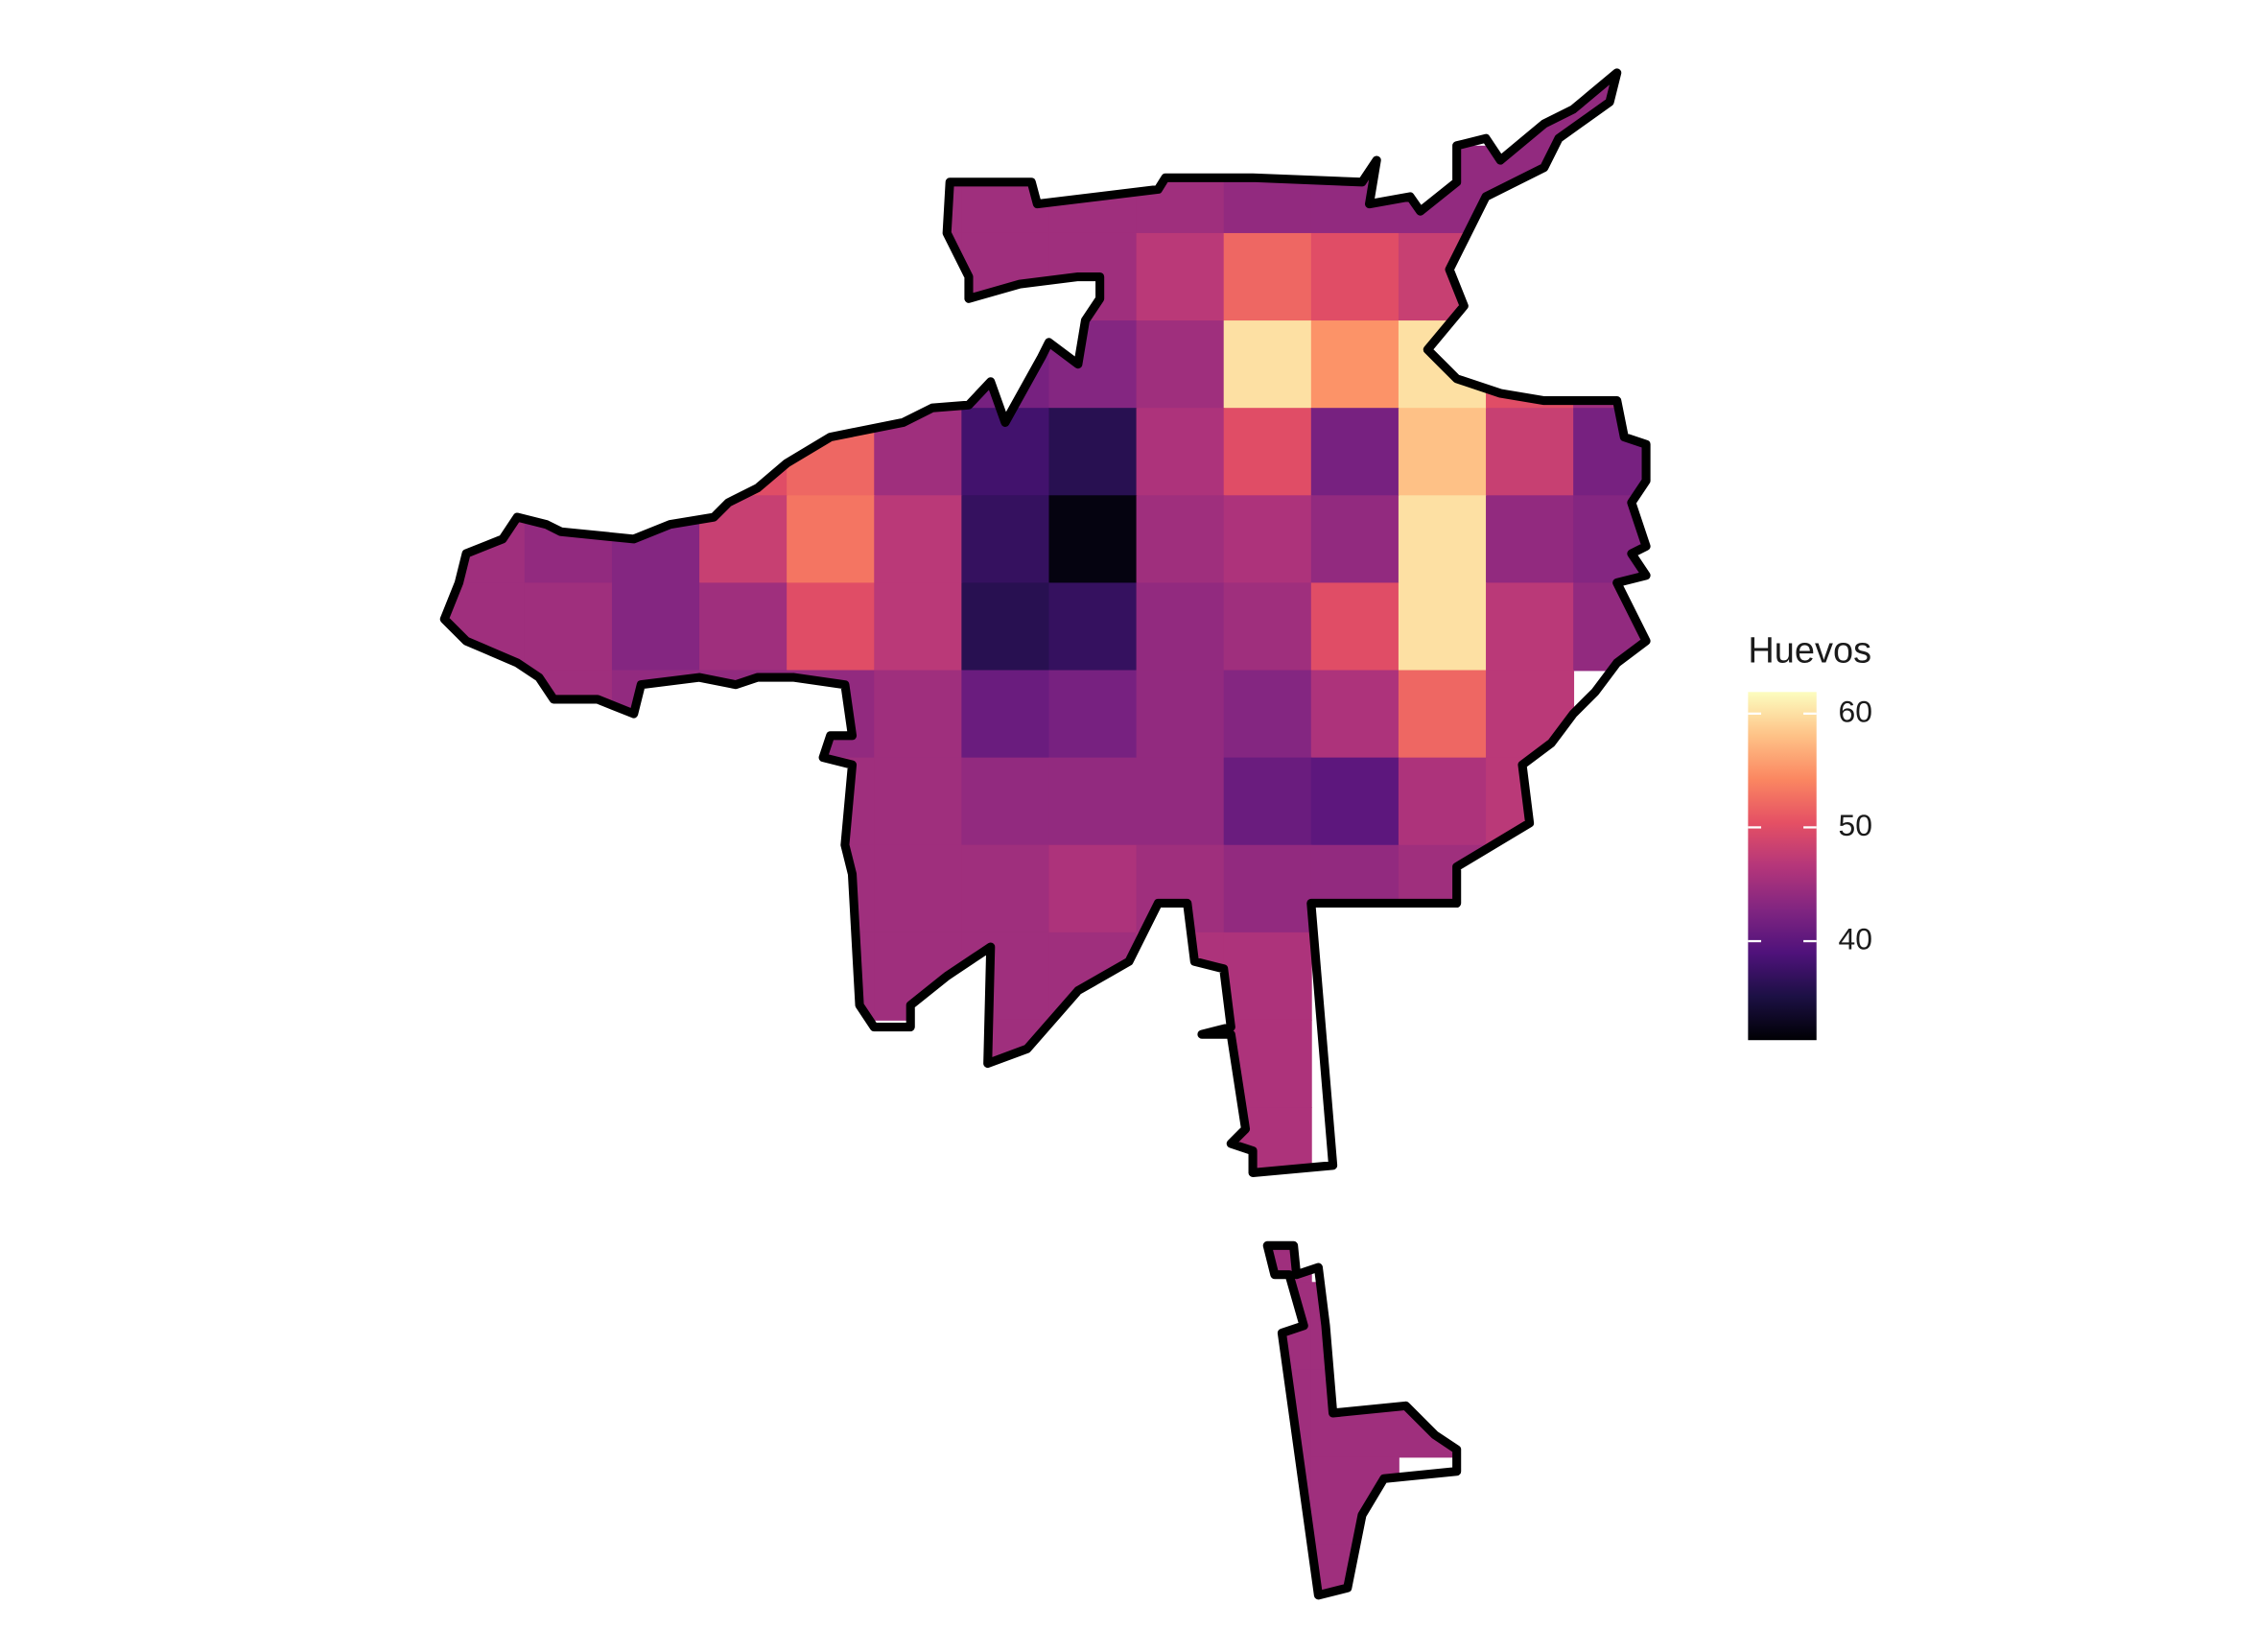  What do you see at coordinates (1810, 650) in the screenshot?
I see `legend-title: Huevos` at bounding box center [1810, 650].